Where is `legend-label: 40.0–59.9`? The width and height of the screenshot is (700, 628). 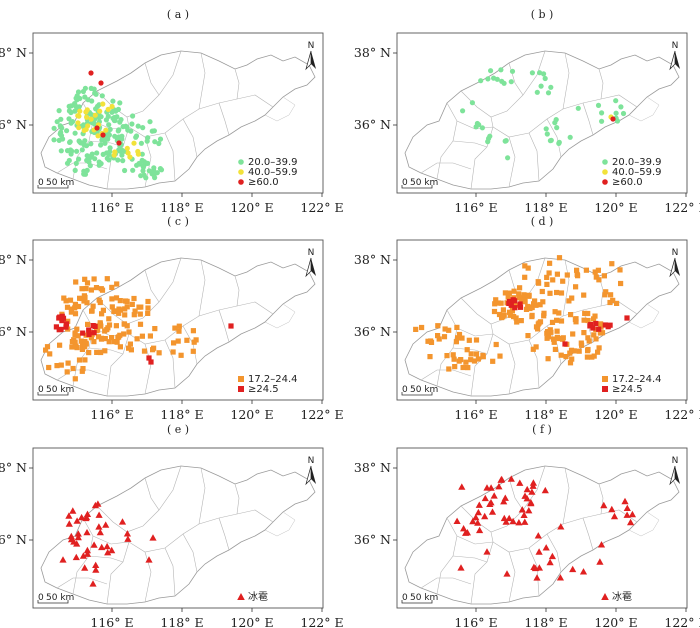 legend-label: 40.0–59.9 is located at coordinates (637, 172).